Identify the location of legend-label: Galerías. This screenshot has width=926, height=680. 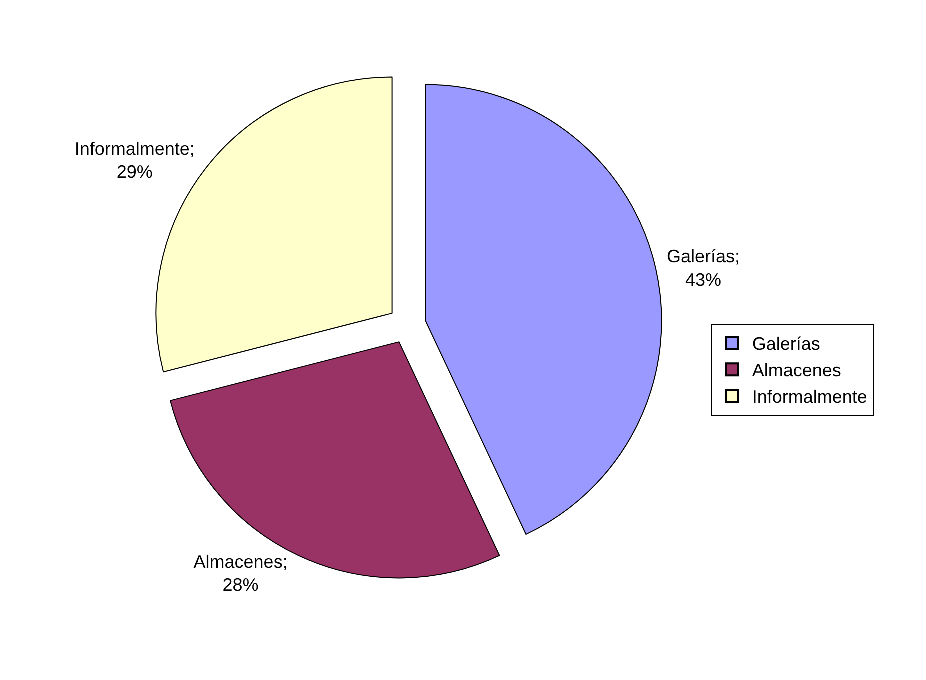
(786, 344).